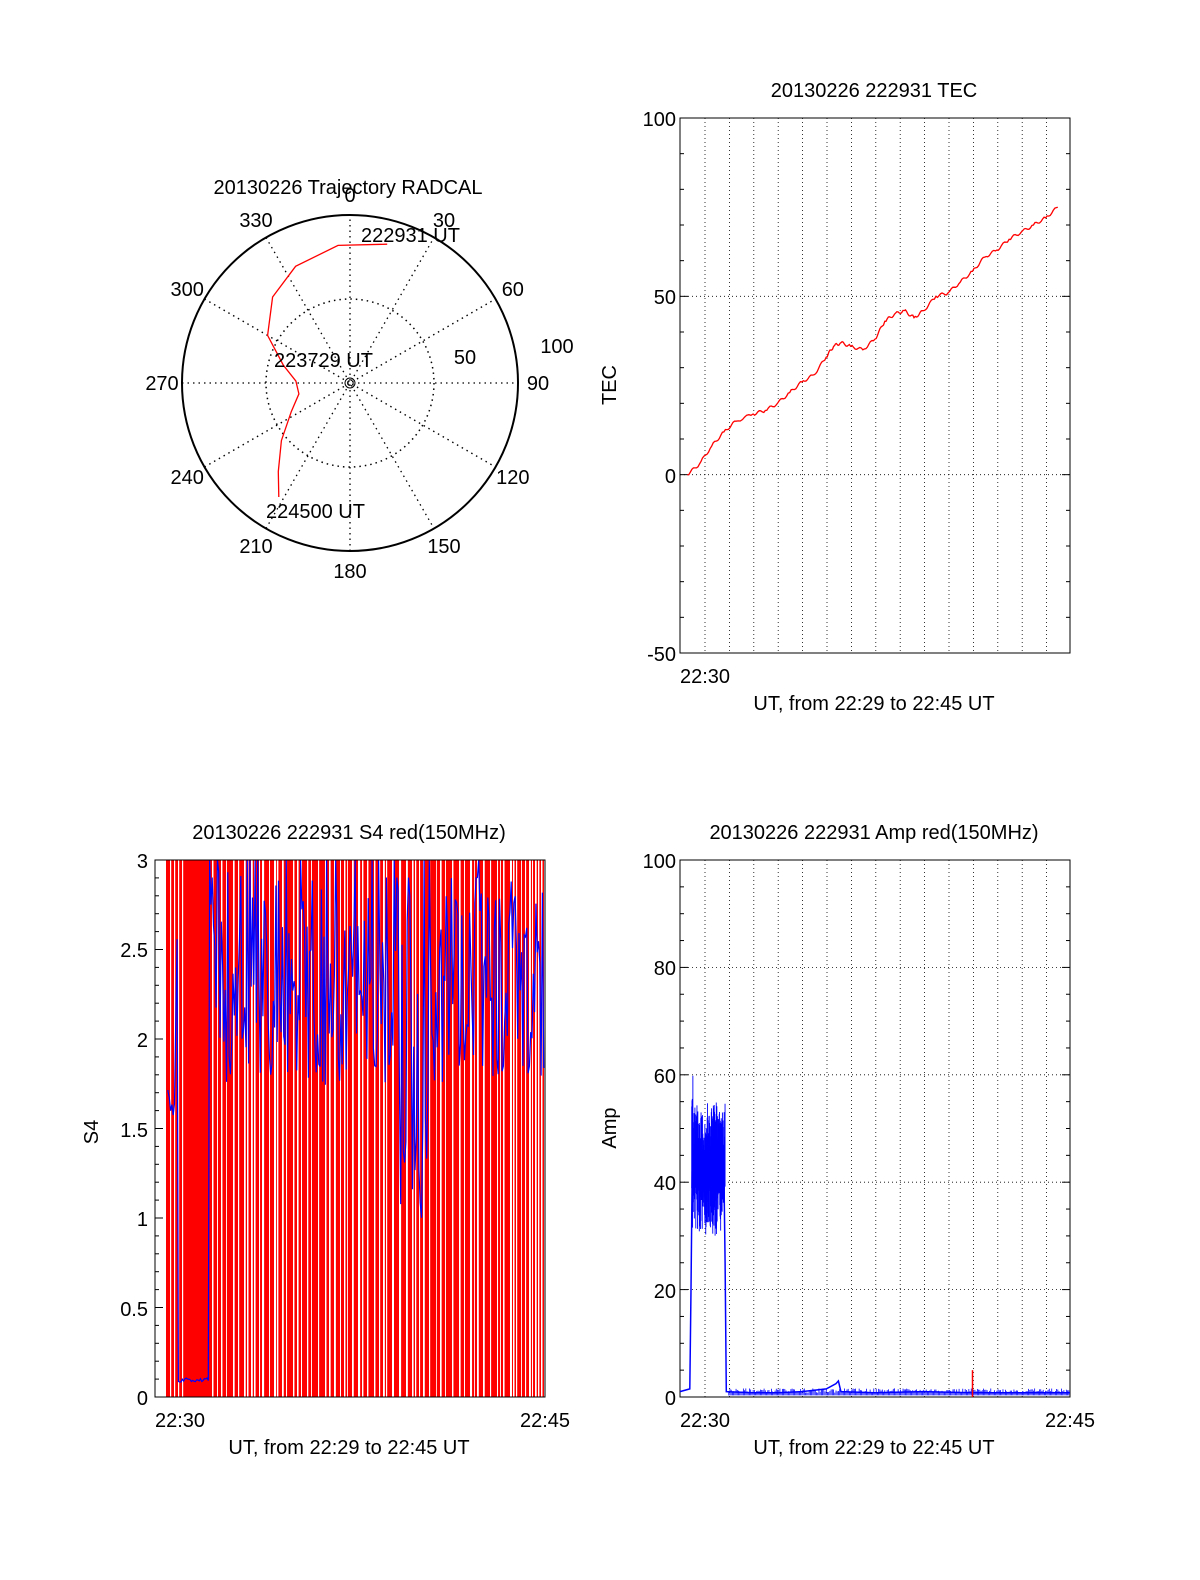 The height and width of the screenshot is (1580, 1200). What do you see at coordinates (661, 655) in the screenshot?
I see `tec-ytick-neg50: -50` at bounding box center [661, 655].